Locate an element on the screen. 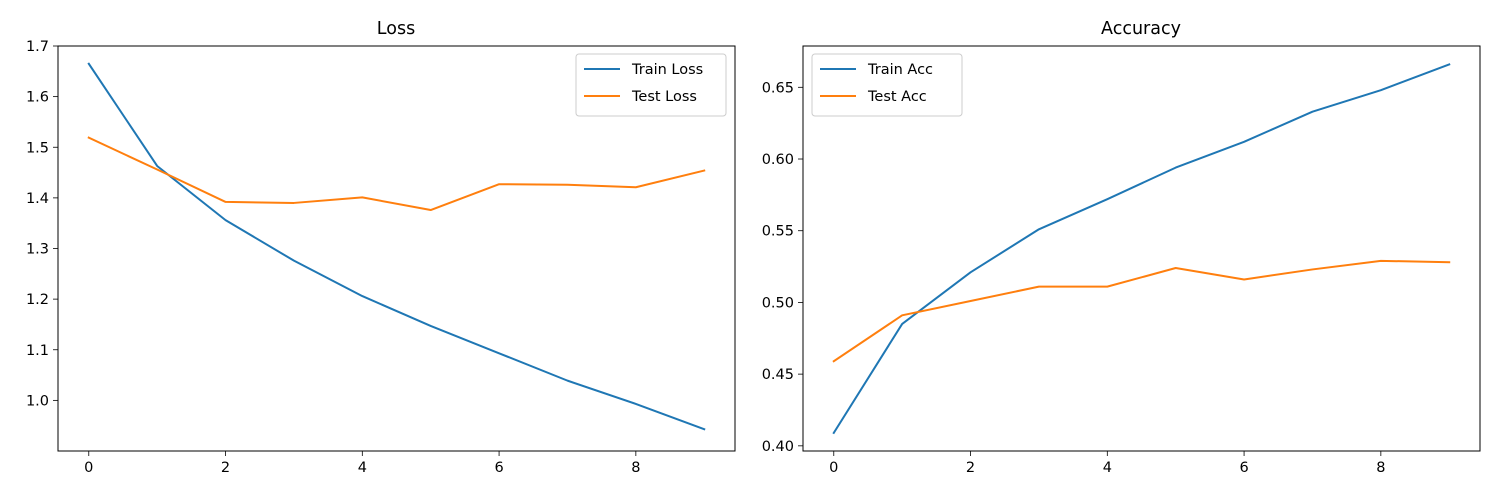  accuracy-chart-y-tick-label: 0.45 is located at coordinates (778, 375).